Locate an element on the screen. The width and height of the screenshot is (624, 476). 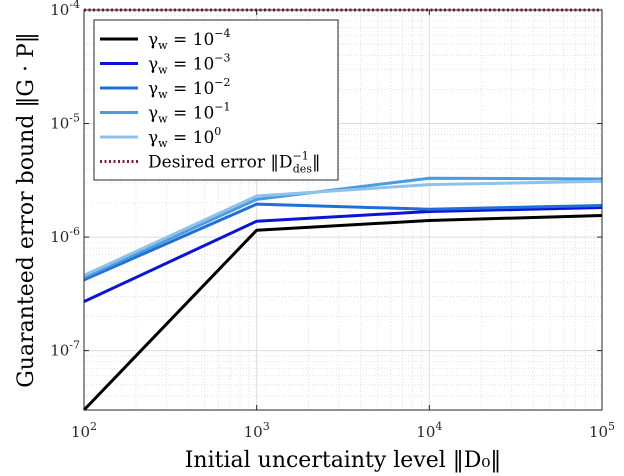
legend-entry-4: γw = 100 is located at coordinates (184, 137).